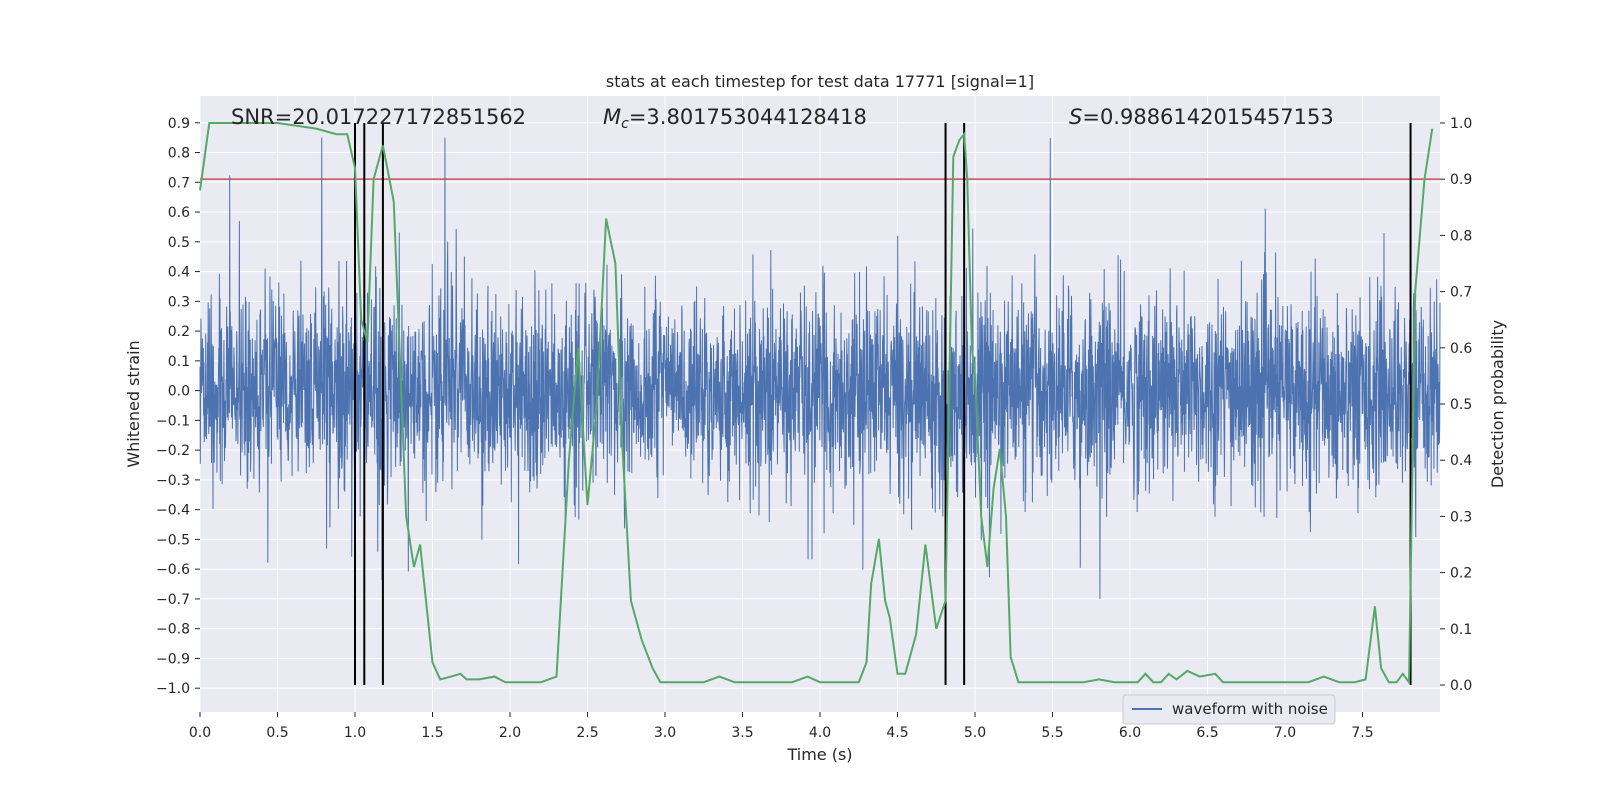  What do you see at coordinates (820, 733) in the screenshot?
I see `x-tick-label: 4.0` at bounding box center [820, 733].